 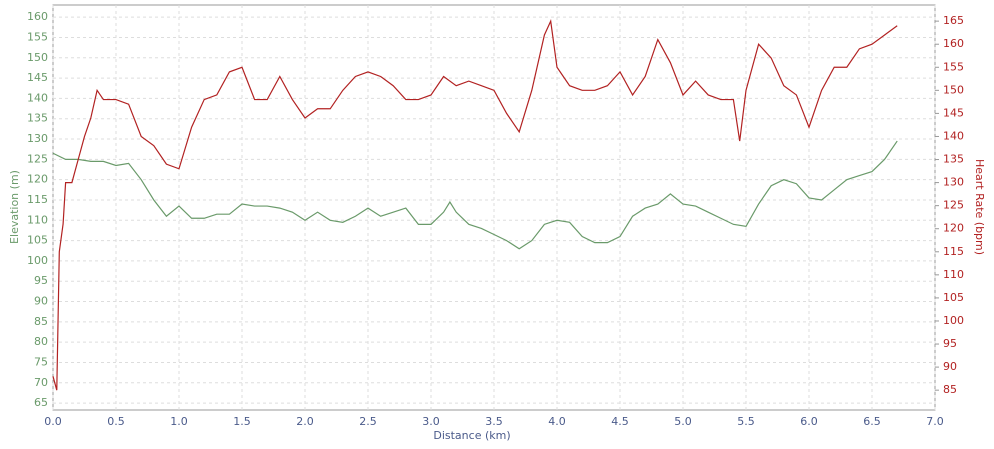 I want to click on y2-axis-label: Heart Rate (bpm), so click(x=979, y=207).